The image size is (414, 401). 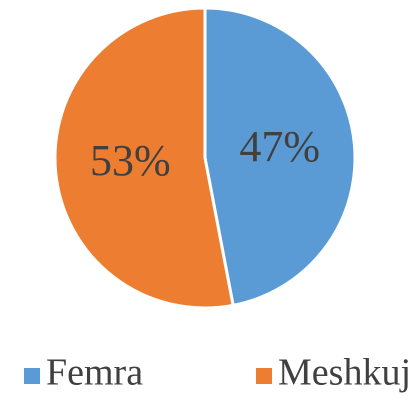 What do you see at coordinates (94, 373) in the screenshot?
I see `legend-label: Femra` at bounding box center [94, 373].